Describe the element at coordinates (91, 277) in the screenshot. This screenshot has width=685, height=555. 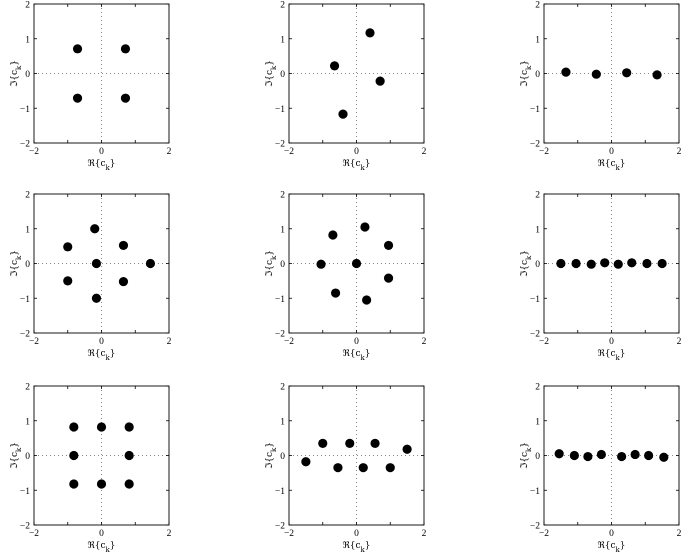
I see `constellation-panel-4: −2 −1 0 1 2 −2 0 2 ℜ{ck} ℑ{ck}` at that location.